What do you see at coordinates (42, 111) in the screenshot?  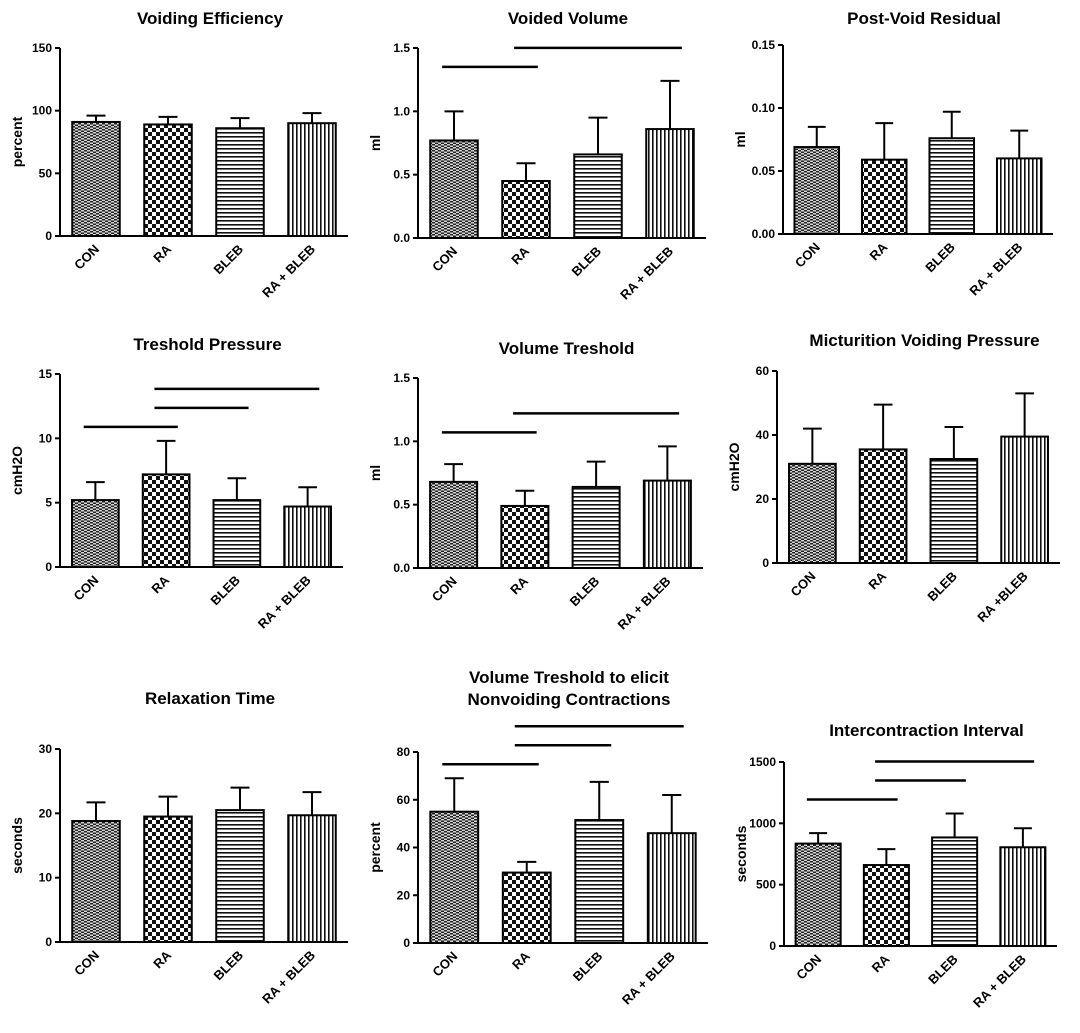 I see `y-tick-label: 100` at bounding box center [42, 111].